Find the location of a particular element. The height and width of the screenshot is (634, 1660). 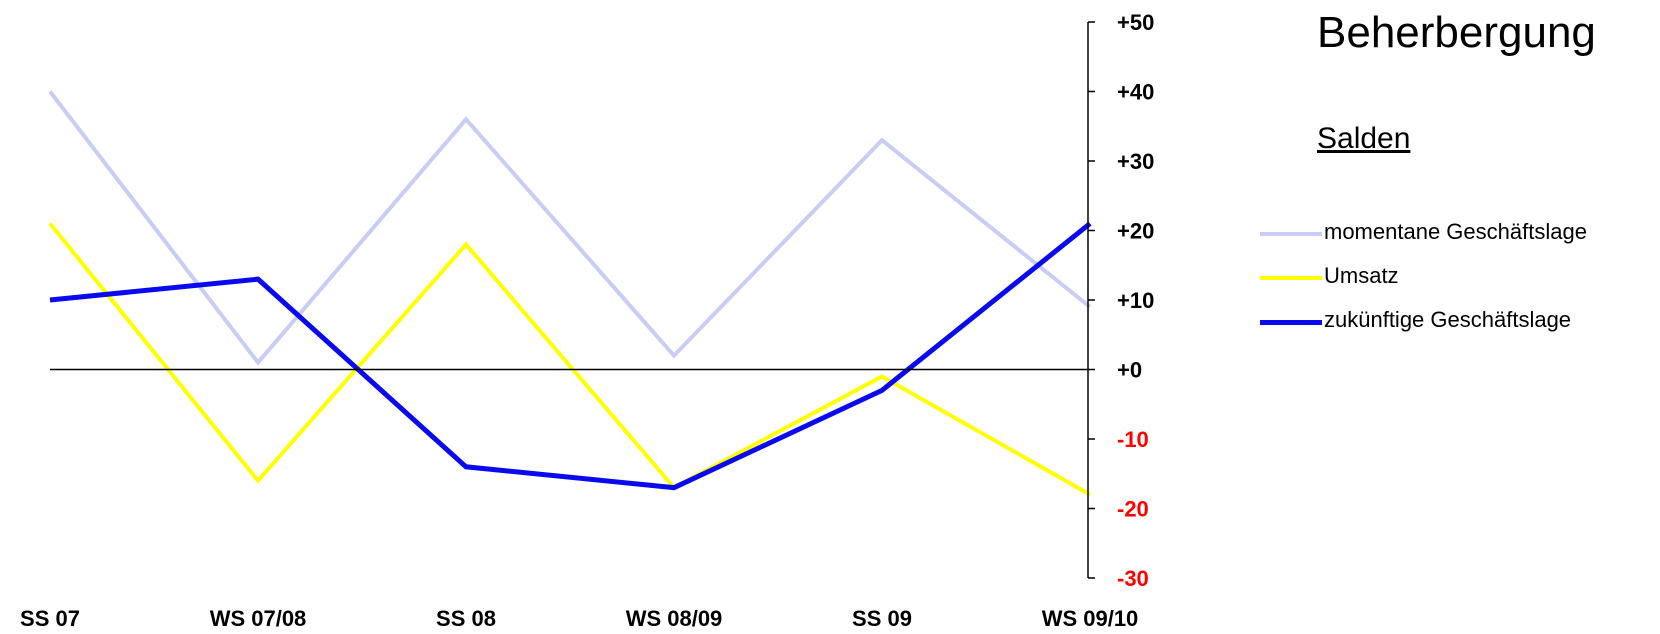

x-tick-label: SS 07 is located at coordinates (50, 618).